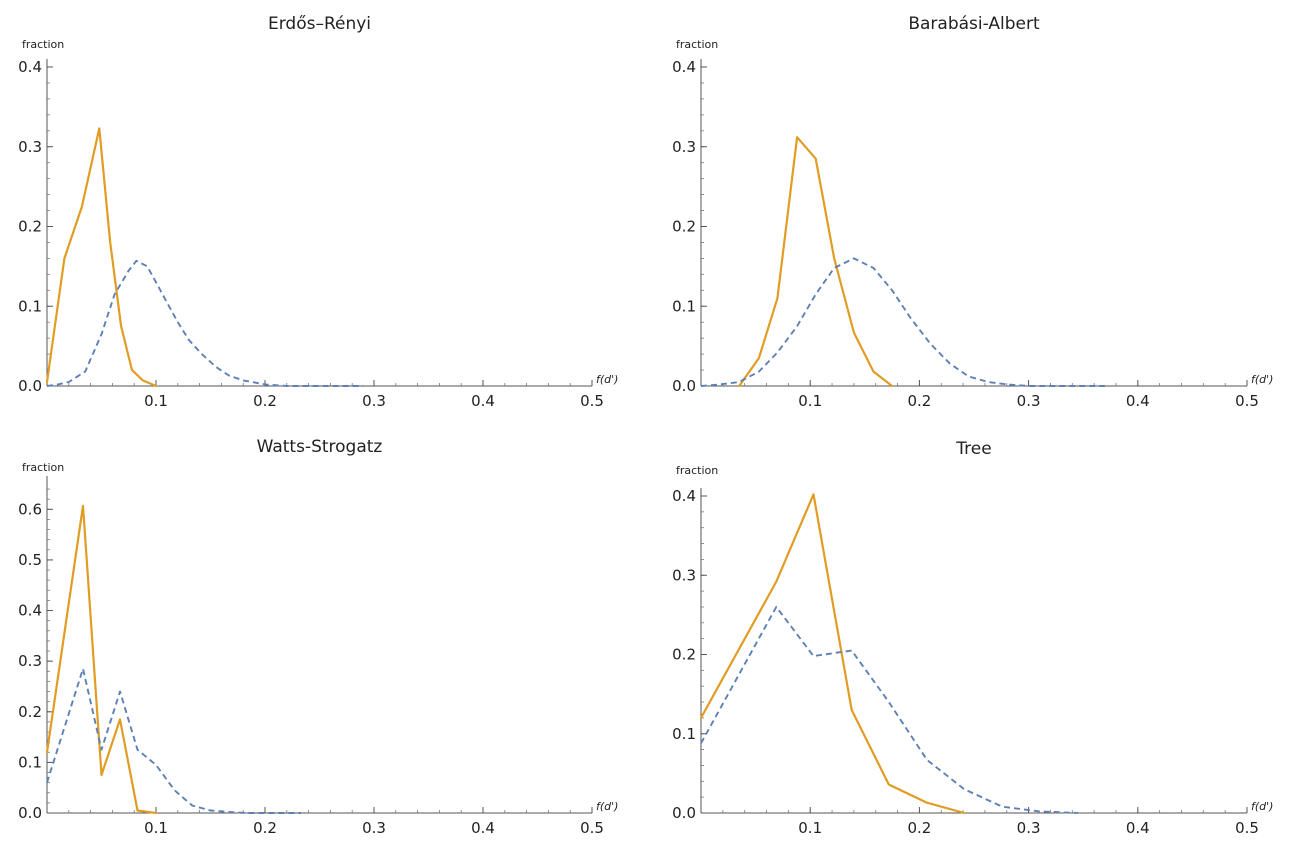  What do you see at coordinates (973, 449) in the screenshot?
I see `chart-title: Tree` at bounding box center [973, 449].